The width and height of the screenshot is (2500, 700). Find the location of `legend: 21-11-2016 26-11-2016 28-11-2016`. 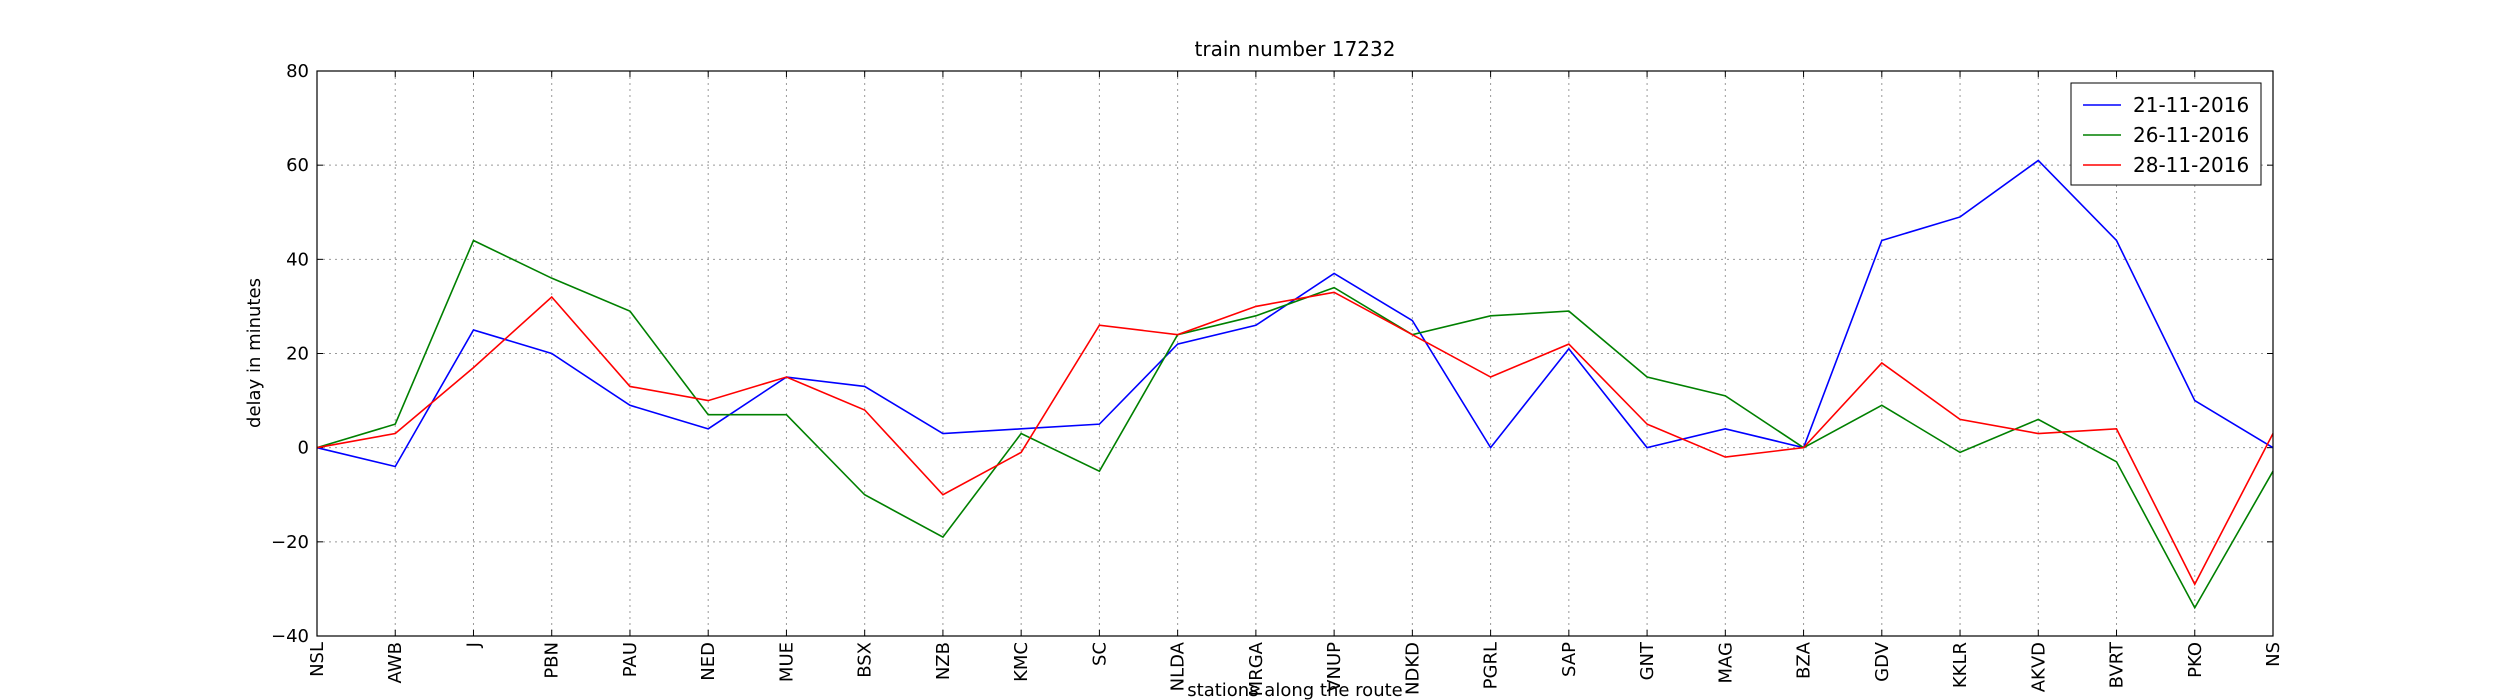

legend: 21-11-2016 26-11-2016 28-11-2016 is located at coordinates (2166, 134).